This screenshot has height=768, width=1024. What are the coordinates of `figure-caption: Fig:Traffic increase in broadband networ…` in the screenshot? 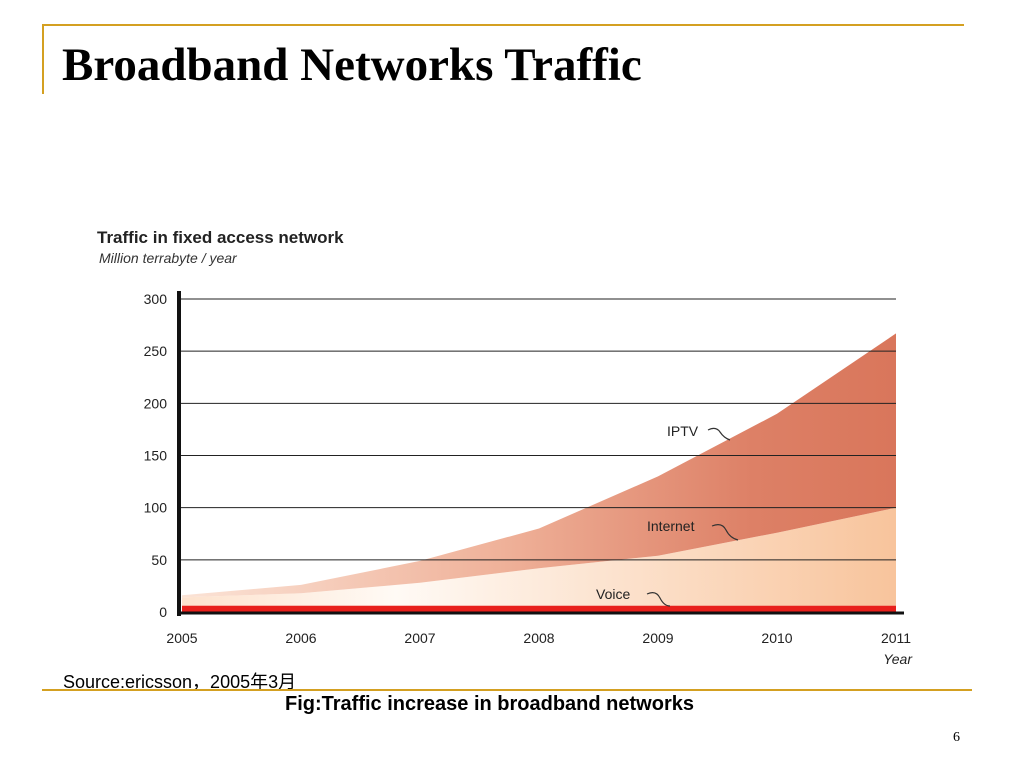 It's located at (489, 704).